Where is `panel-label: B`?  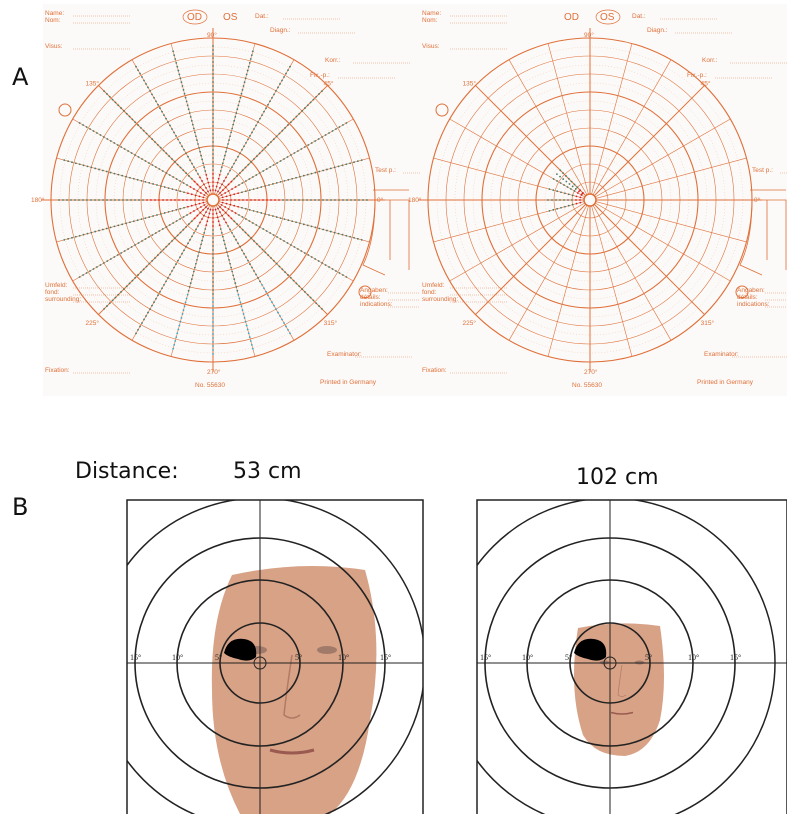
panel-label: B is located at coordinates (20, 507).